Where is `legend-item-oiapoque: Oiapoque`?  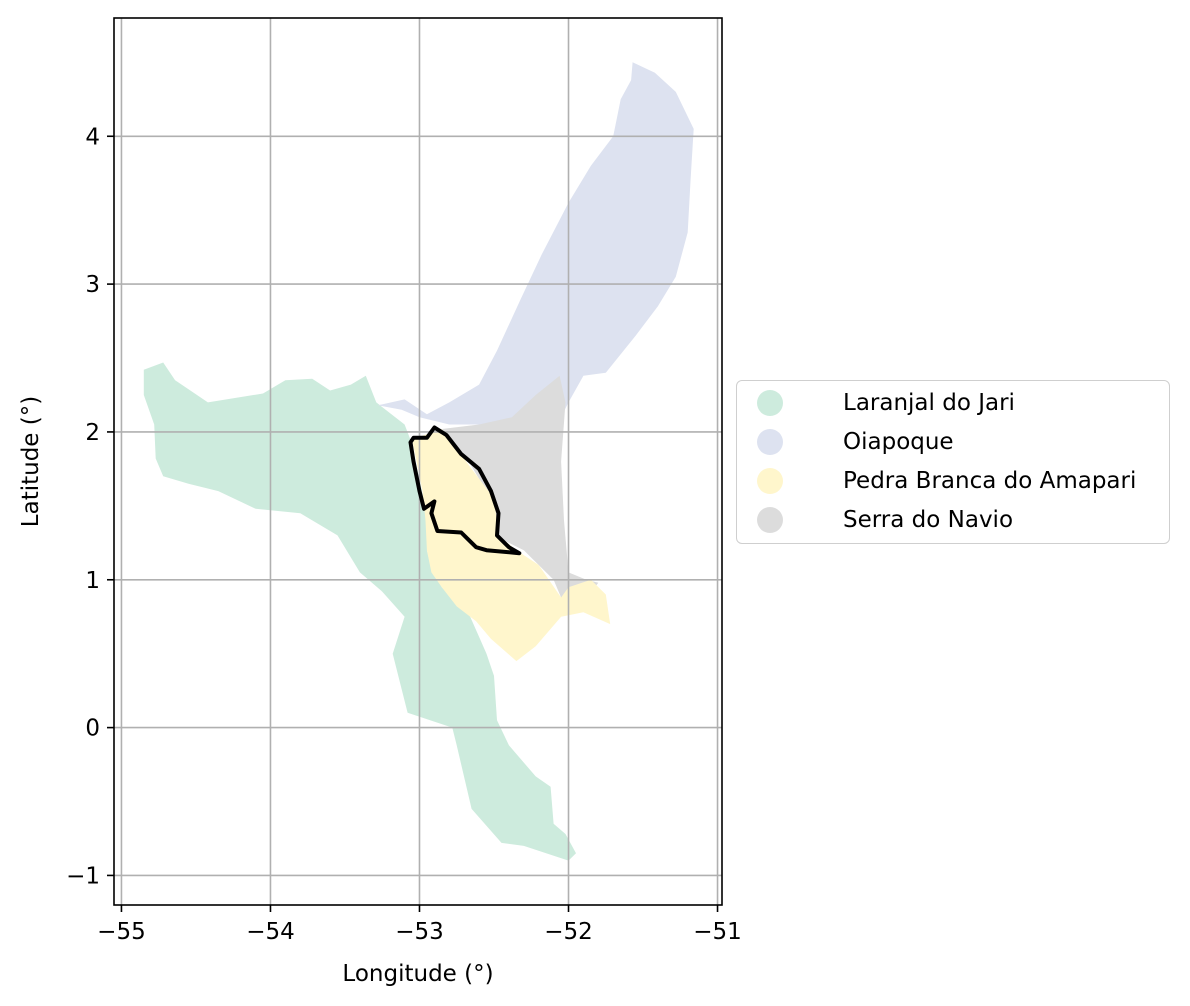 legend-item-oiapoque: Oiapoque is located at coordinates (855, 442).